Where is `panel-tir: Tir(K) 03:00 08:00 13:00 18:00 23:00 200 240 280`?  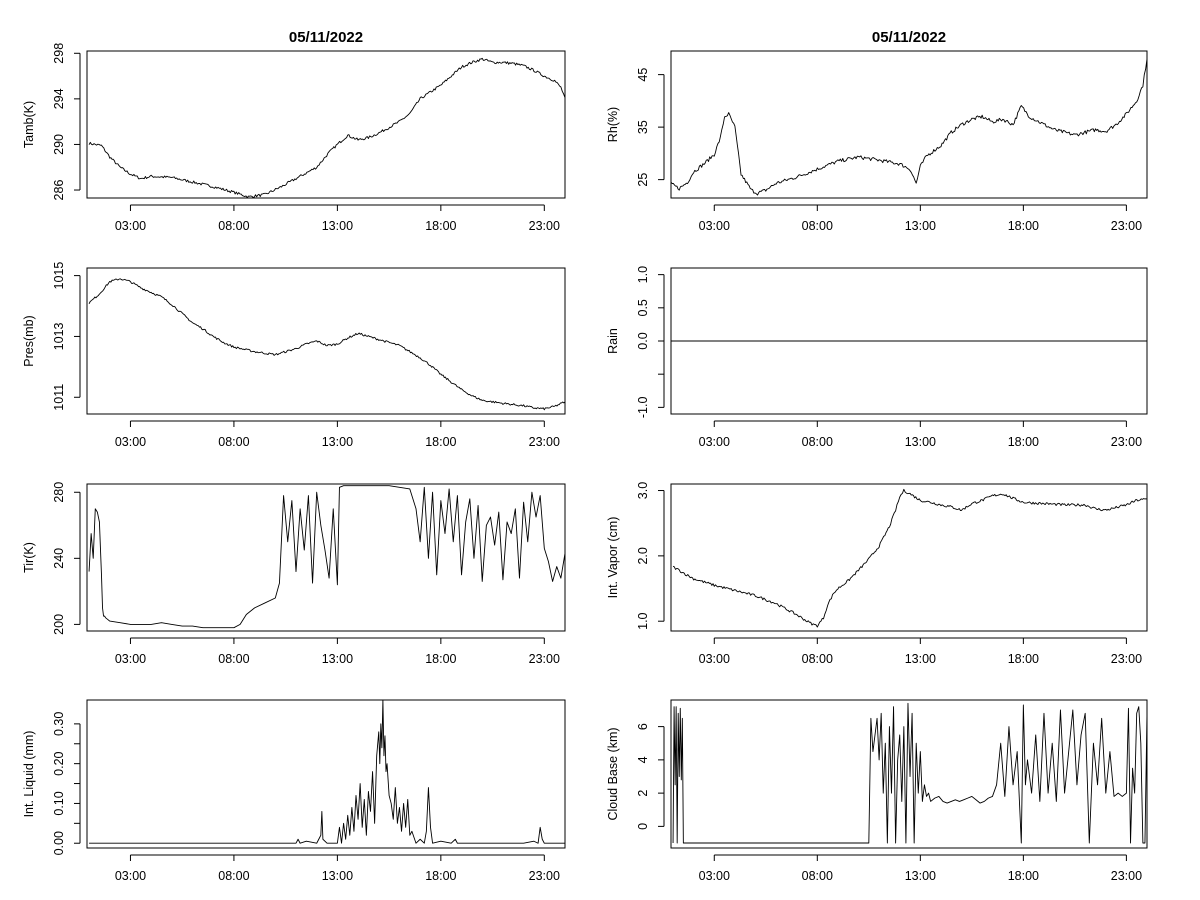 panel-tir: Tir(K) 03:00 08:00 13:00 18:00 23:00 200 240 280 is located at coordinates (294, 574).